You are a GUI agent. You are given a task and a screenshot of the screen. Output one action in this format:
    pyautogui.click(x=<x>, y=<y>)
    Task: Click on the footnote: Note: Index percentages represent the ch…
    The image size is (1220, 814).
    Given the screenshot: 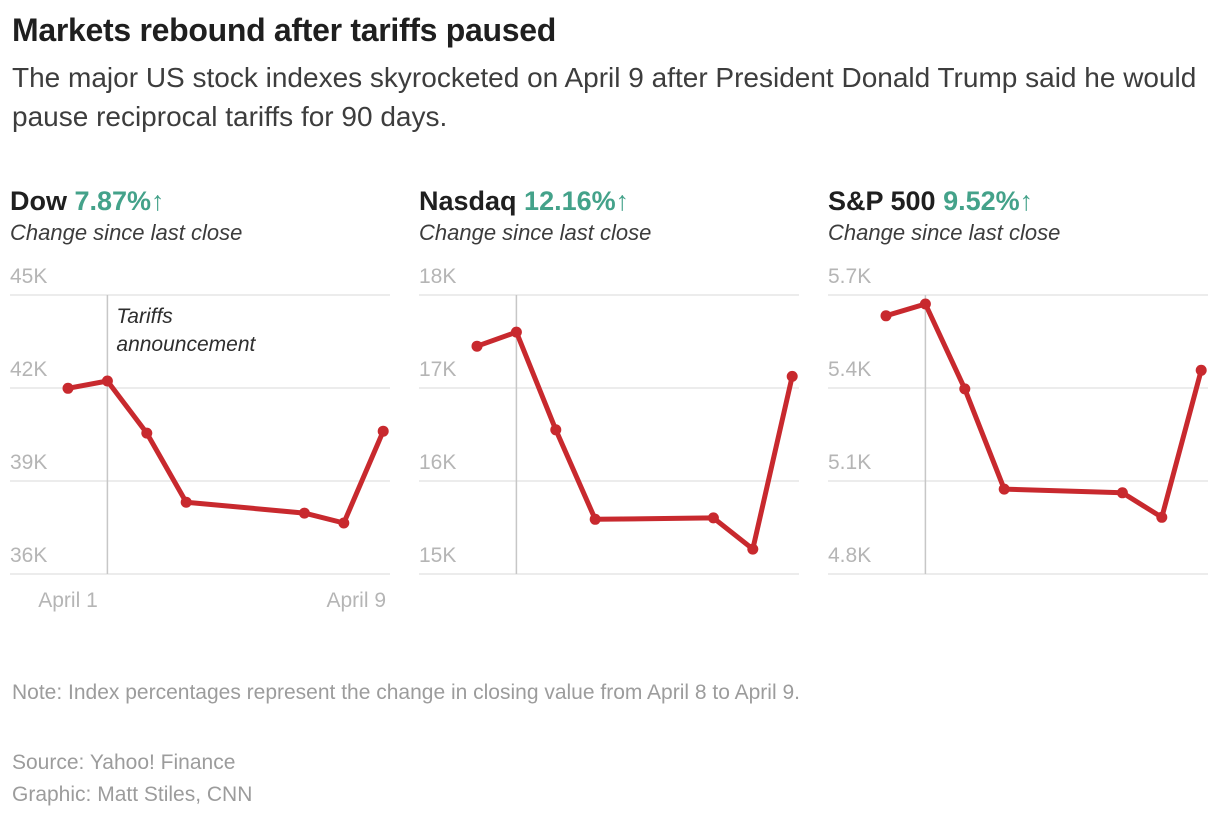 What is the action you would take?
    pyautogui.click(x=406, y=692)
    